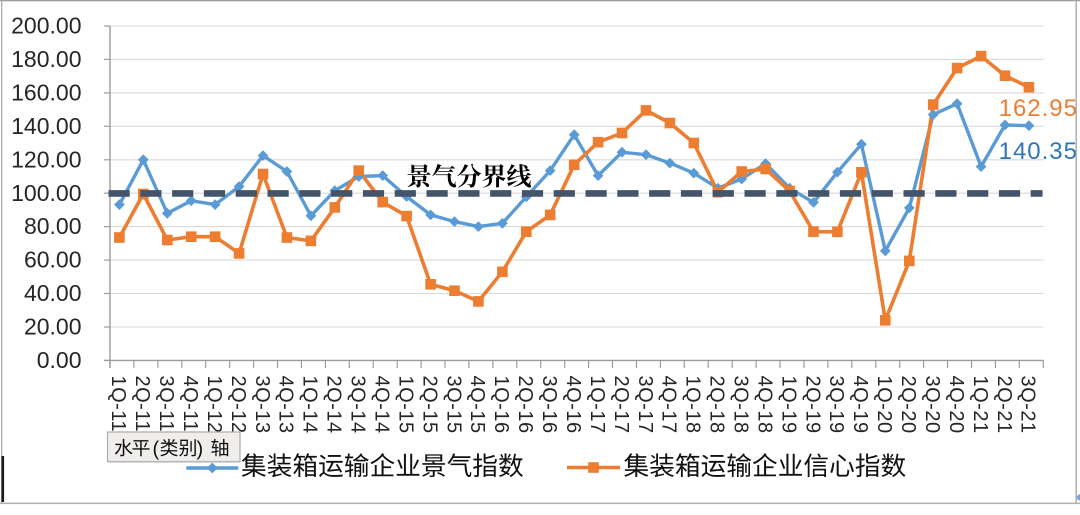 The width and height of the screenshot is (1080, 515). Describe the element at coordinates (53, 226) in the screenshot. I see `svg-text: 80.00` at that location.